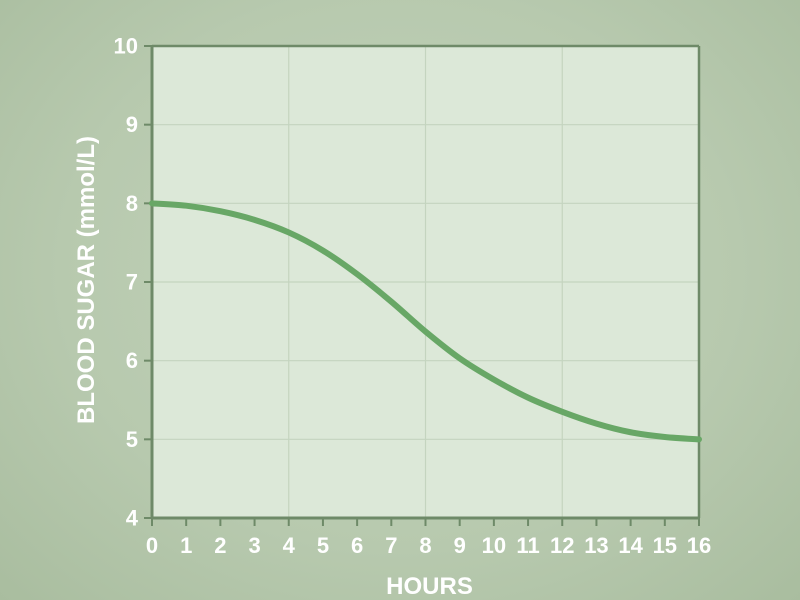  Describe the element at coordinates (152, 545) in the screenshot. I see `x-tick-label: 0` at that location.